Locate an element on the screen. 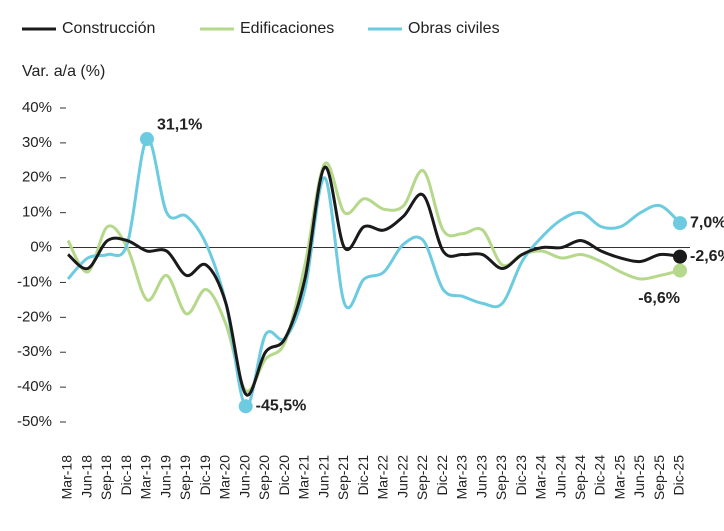 The height and width of the screenshot is (531, 724). x-tick-label: Dic-25 is located at coordinates (679, 475).